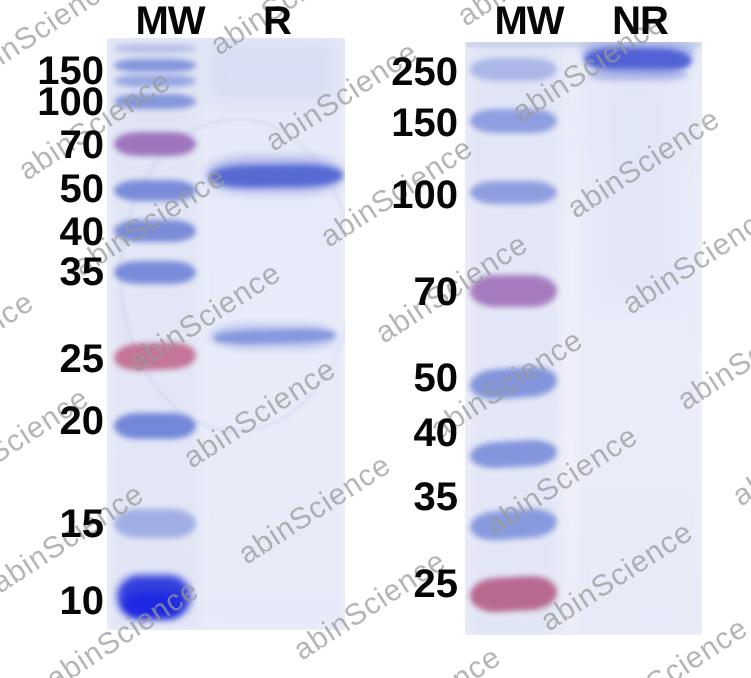 This screenshot has width=751, height=678. Describe the element at coordinates (82, 421) in the screenshot. I see `mw-marker-label: 20` at that location.